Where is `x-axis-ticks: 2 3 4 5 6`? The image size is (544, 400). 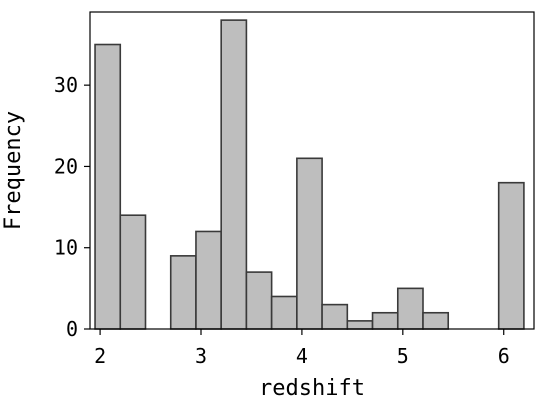
x-axis-ticks: 2 3 4 5 6 is located at coordinates (302, 348).